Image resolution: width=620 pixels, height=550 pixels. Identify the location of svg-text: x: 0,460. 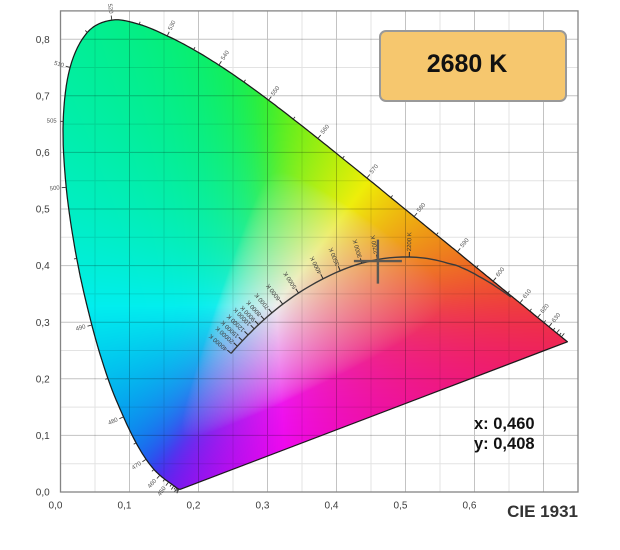
(504, 424).